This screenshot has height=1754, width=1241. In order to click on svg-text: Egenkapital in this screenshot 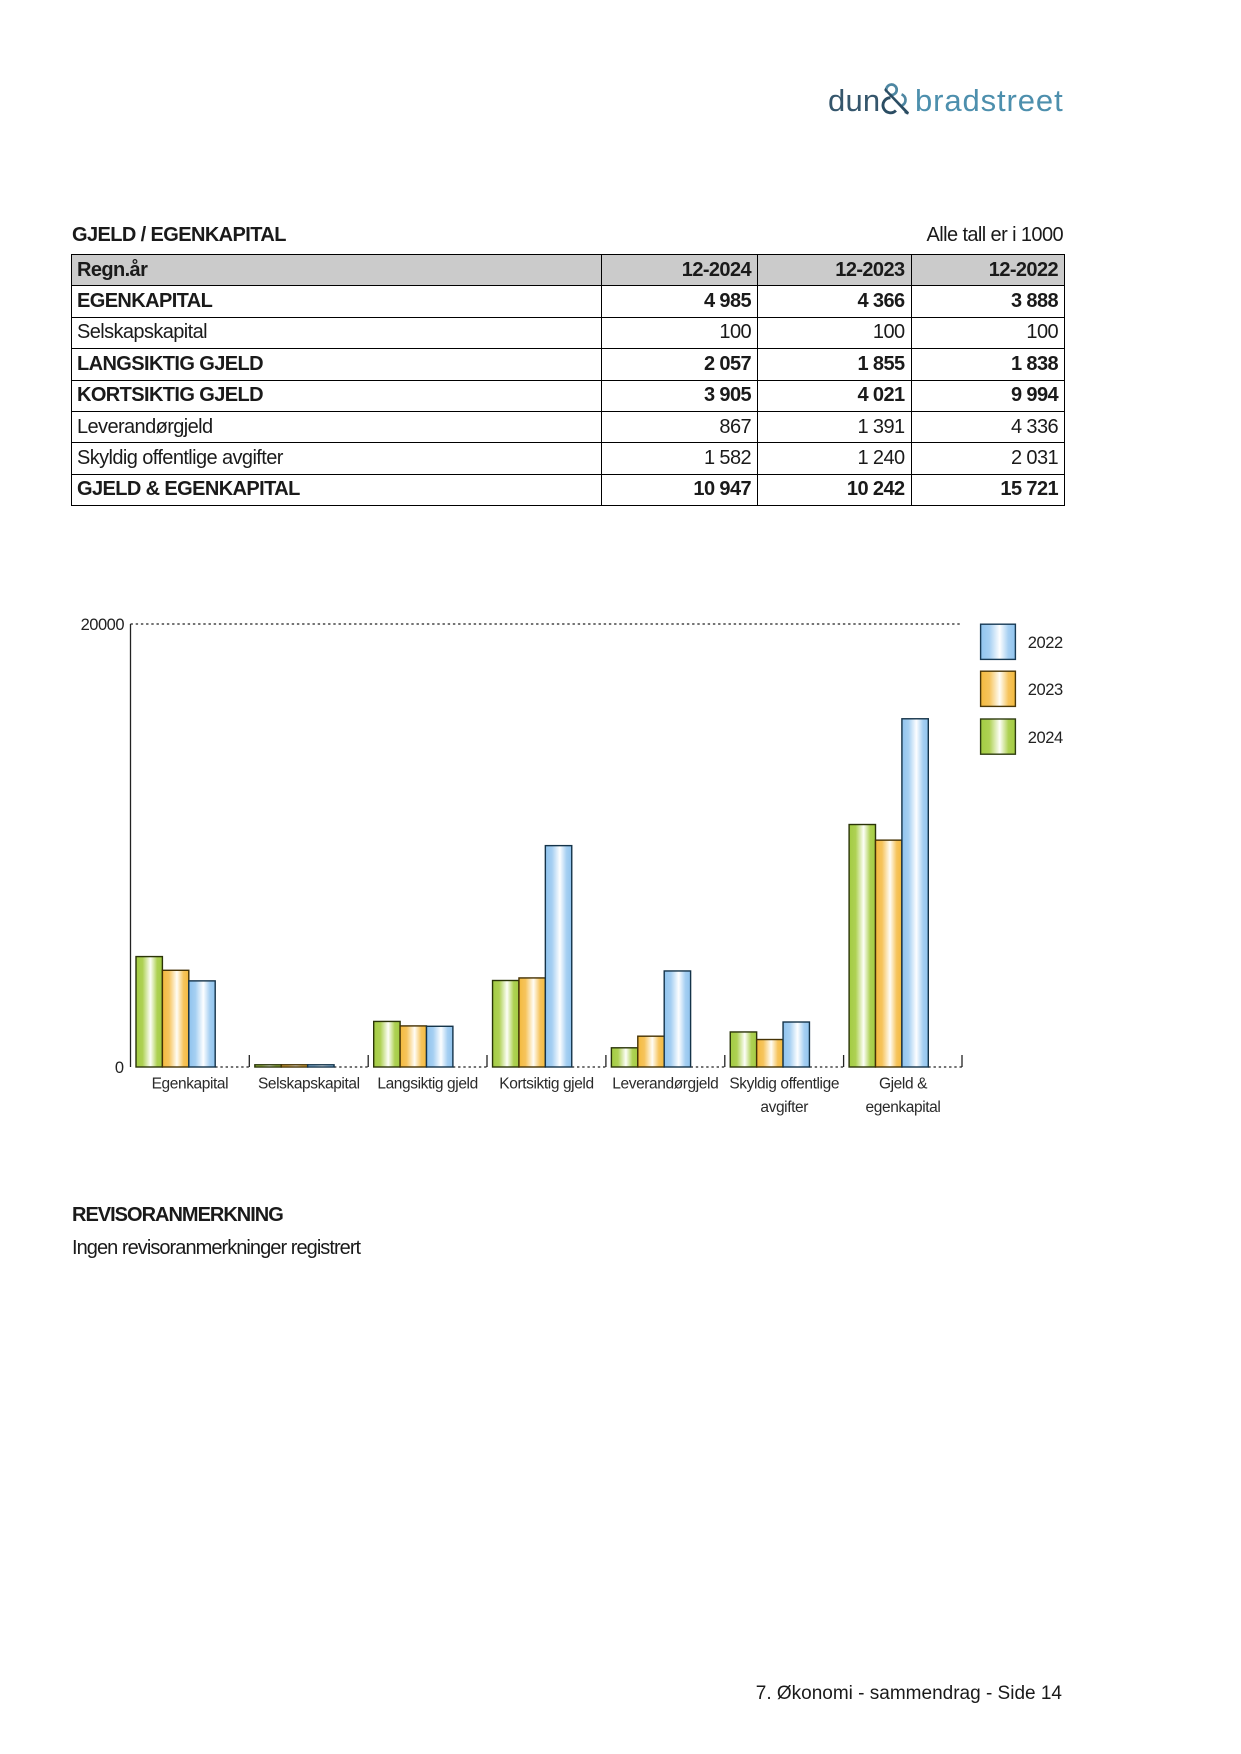, I will do `click(190, 1084)`.